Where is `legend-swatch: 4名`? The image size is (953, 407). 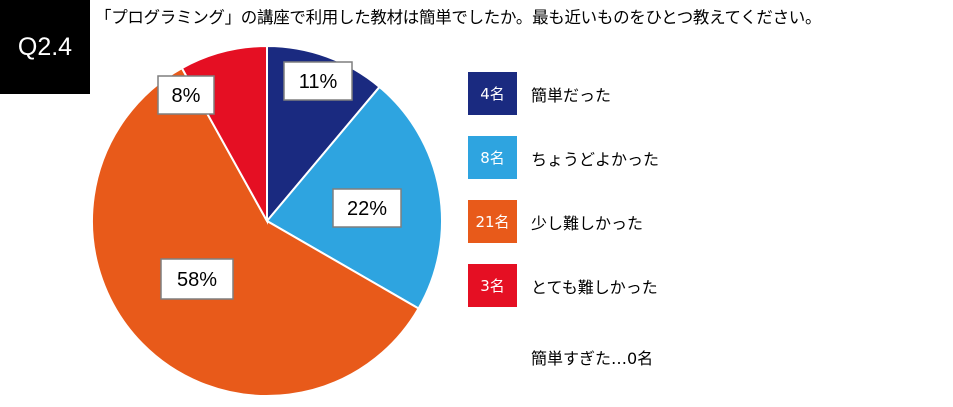 legend-swatch: 4名 is located at coordinates (492, 93).